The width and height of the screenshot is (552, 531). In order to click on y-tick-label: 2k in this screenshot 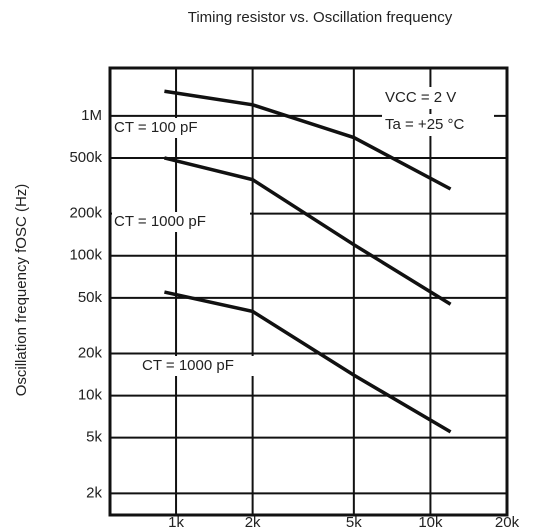, I will do `click(94, 492)`.